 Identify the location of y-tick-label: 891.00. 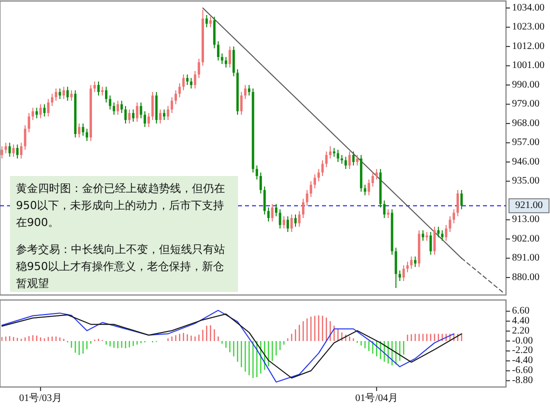
(526, 258).